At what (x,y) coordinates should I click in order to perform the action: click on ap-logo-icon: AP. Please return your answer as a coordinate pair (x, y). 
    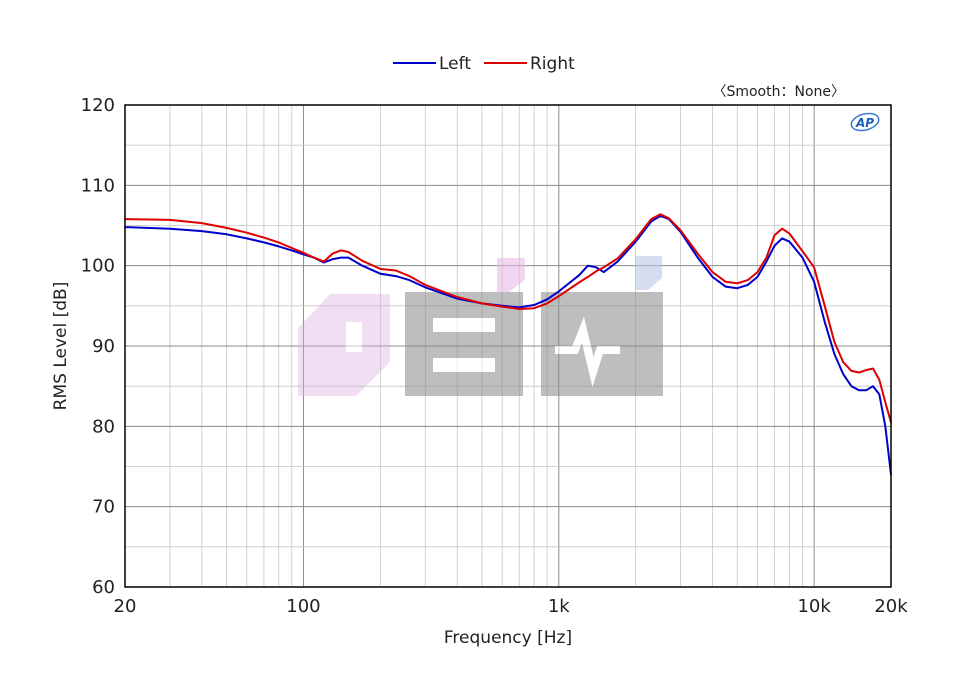
    Looking at the image, I should click on (864, 122).